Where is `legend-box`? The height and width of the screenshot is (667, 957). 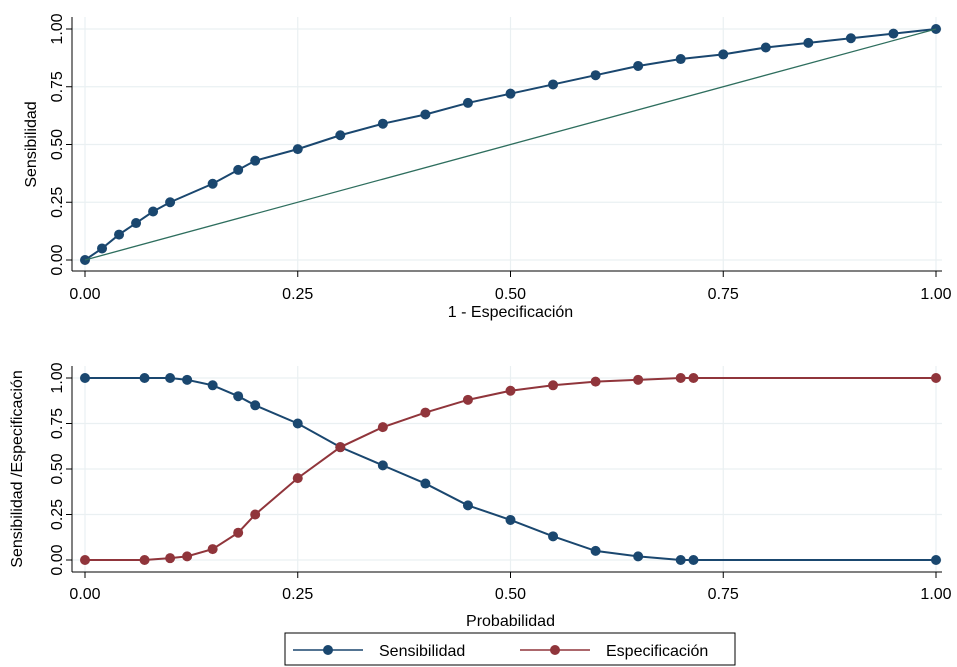
legend-box is located at coordinates (510, 649).